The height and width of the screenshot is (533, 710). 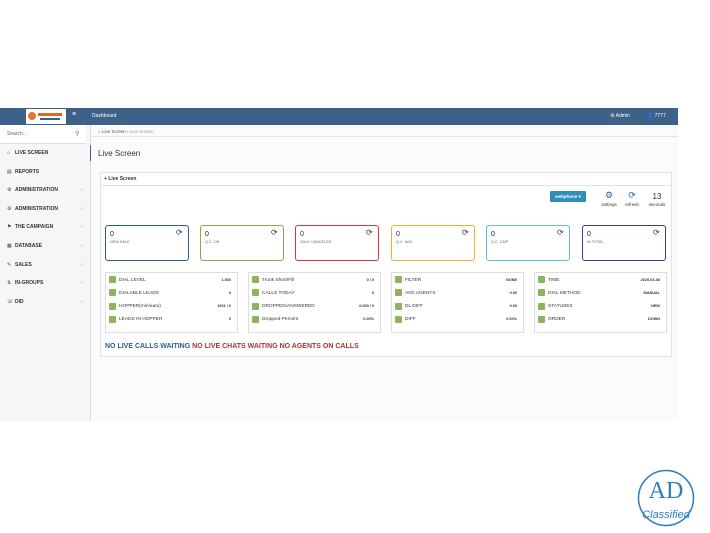 What do you see at coordinates (609, 204) in the screenshot?
I see `settings-label: settings` at bounding box center [609, 204].